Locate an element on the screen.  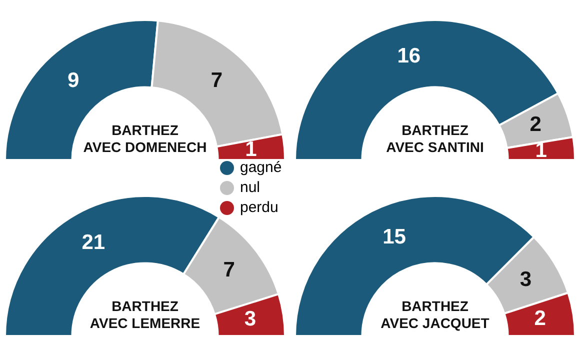
data-label: 15 is located at coordinates (394, 236).